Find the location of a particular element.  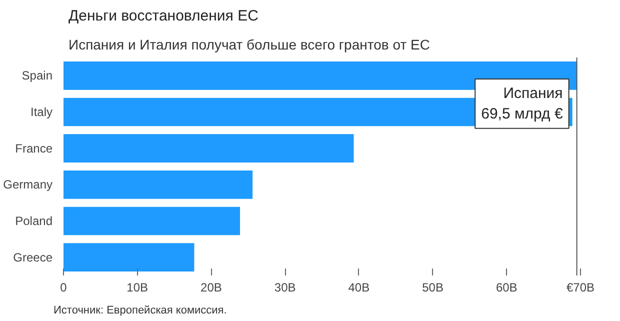

chart-title: Деньги восстановления ЕС is located at coordinates (163, 16).